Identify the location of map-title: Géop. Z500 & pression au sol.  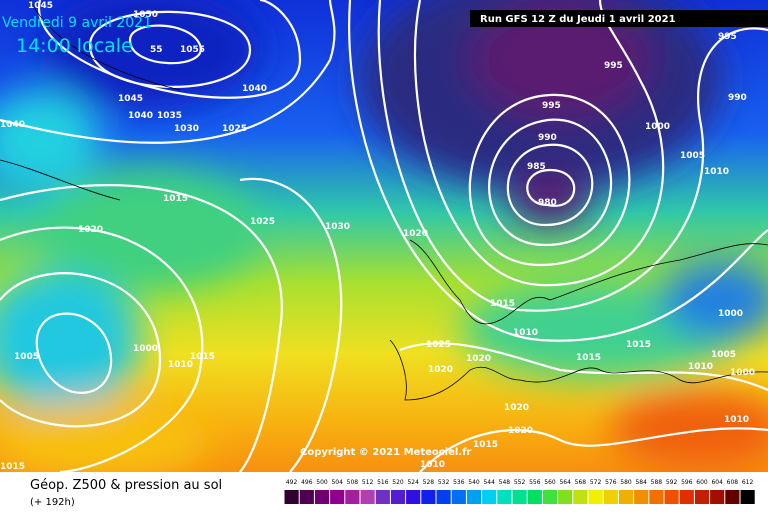
(126, 485).